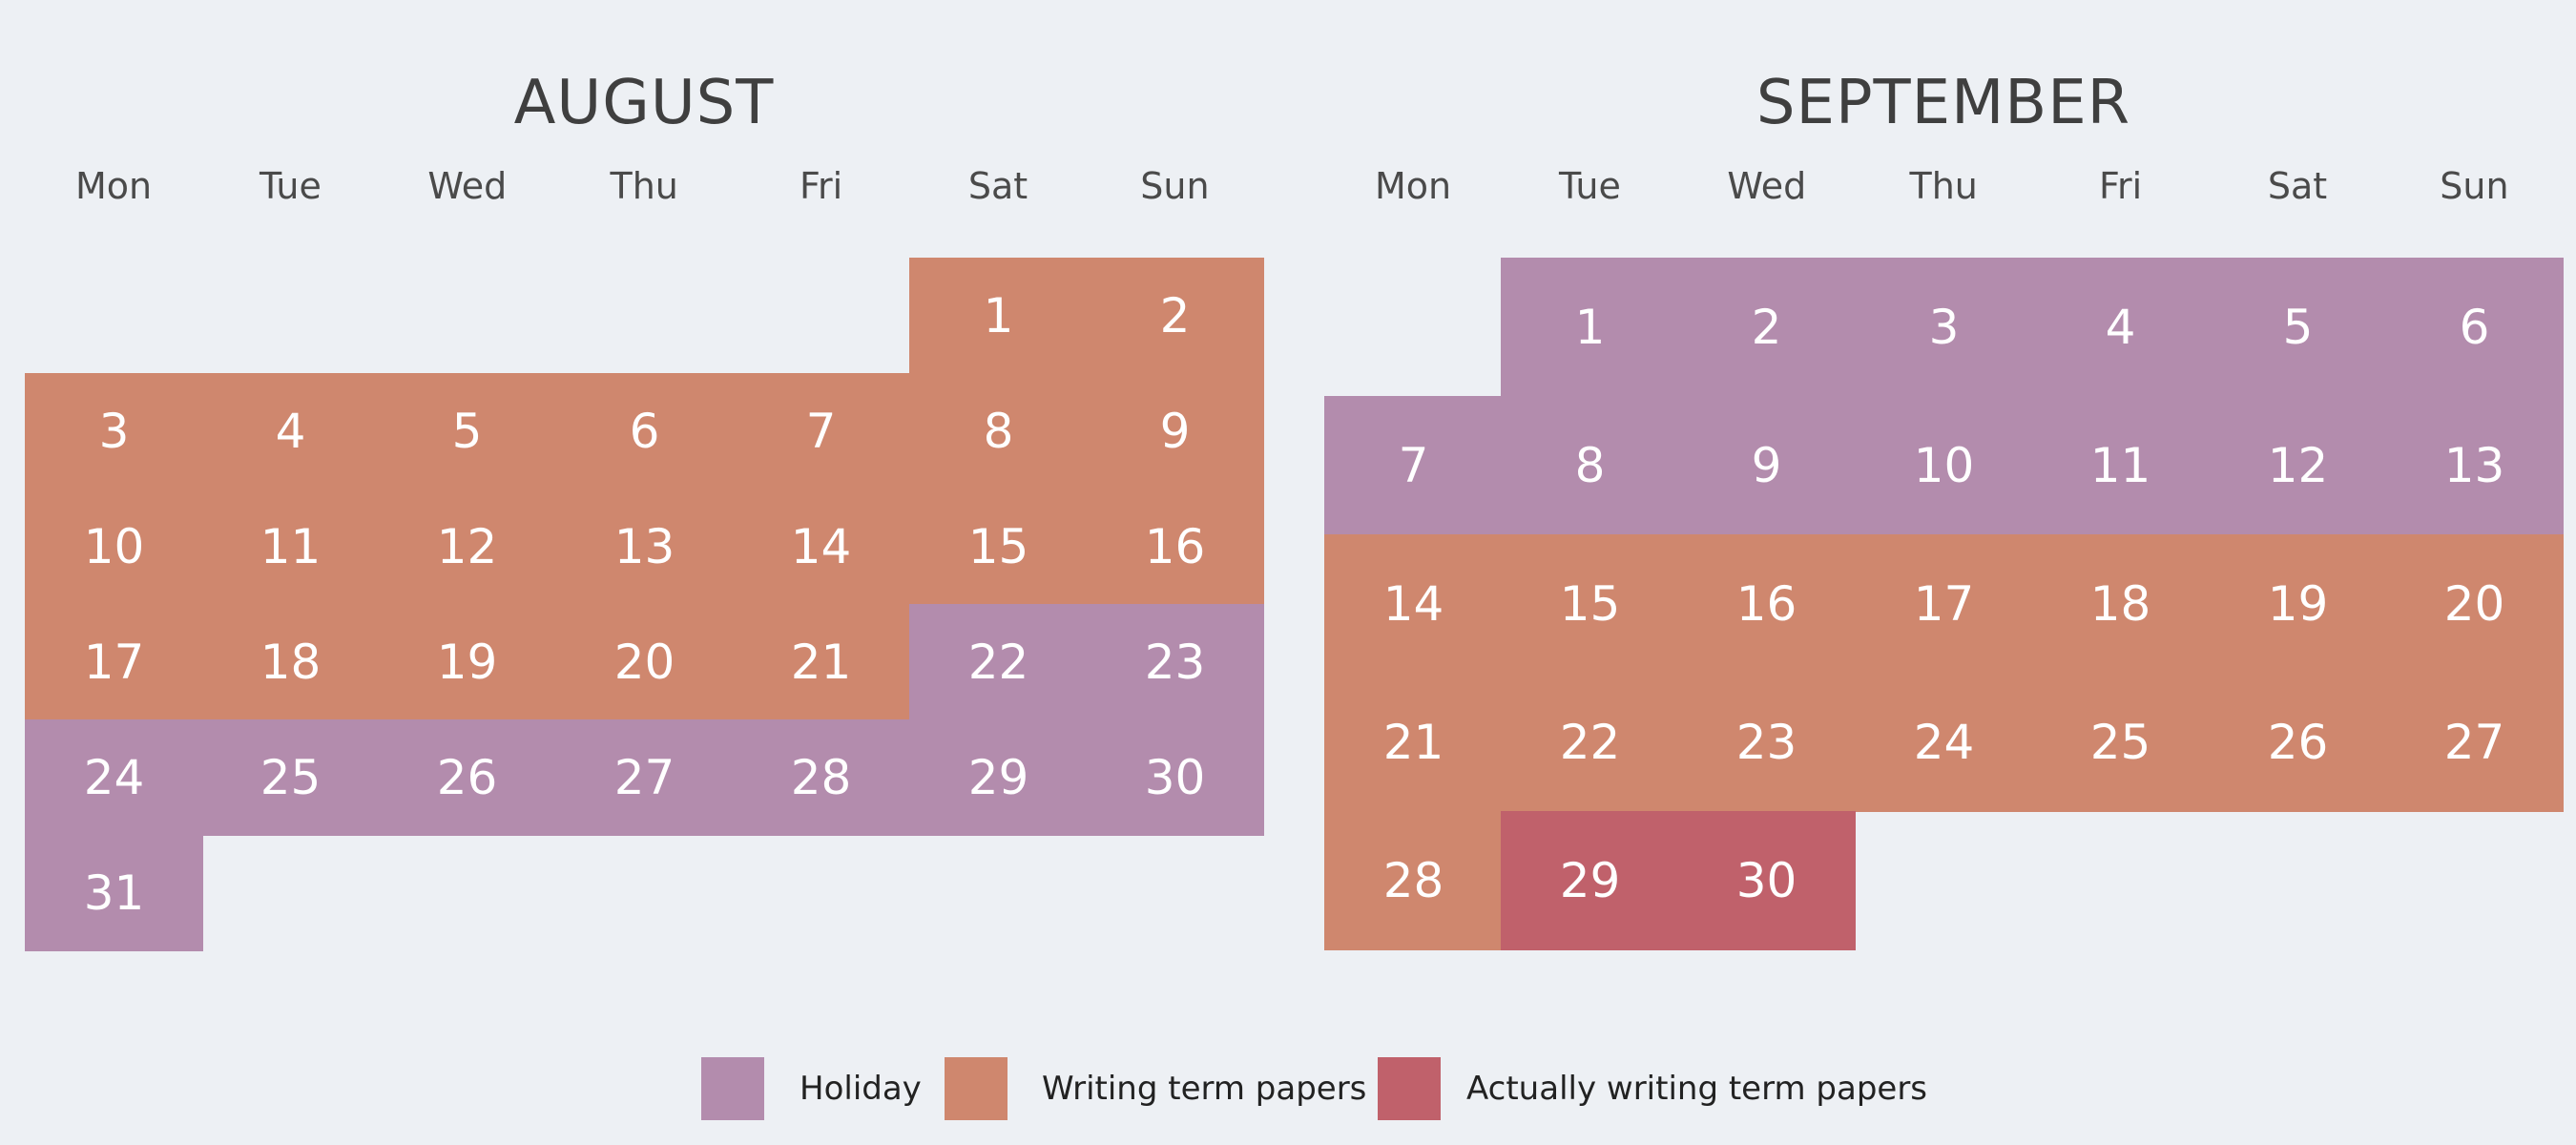 This screenshot has height=1145, width=2576. Describe the element at coordinates (1204, 1089) in the screenshot. I see `legend-label-writing: Writing term papers` at that location.